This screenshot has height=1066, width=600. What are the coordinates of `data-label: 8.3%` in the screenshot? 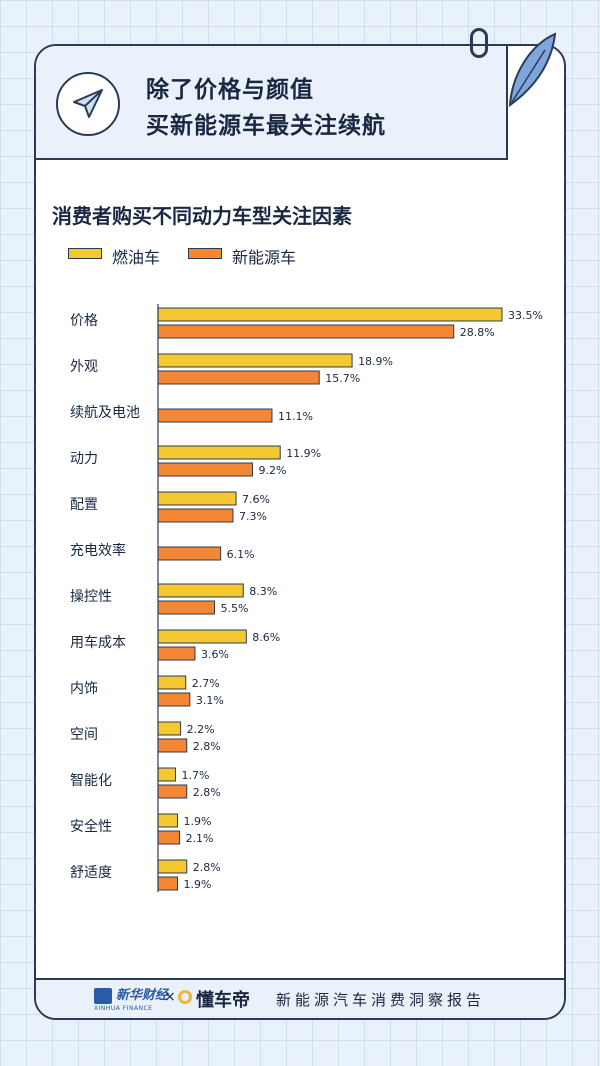 It's located at (263, 591).